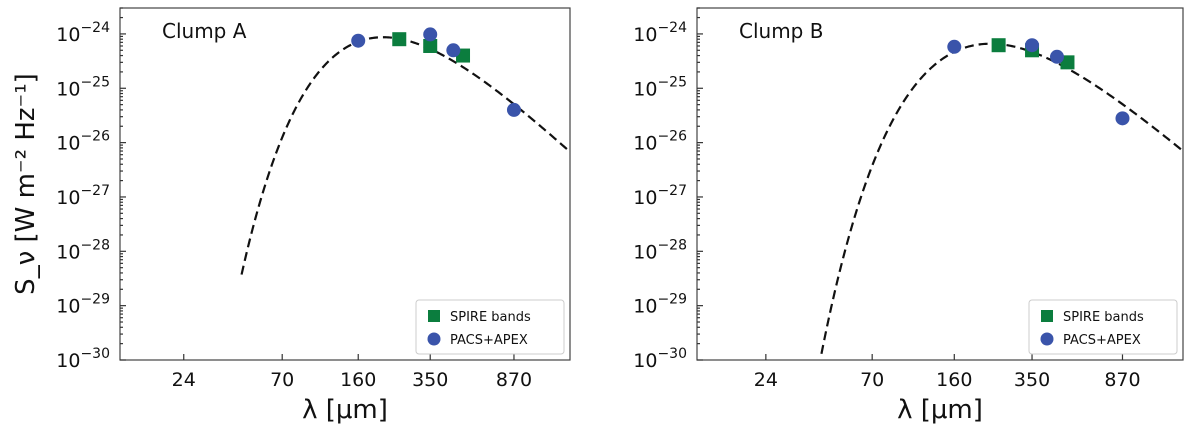 This screenshot has width=1200, height=436. Describe the element at coordinates (26, 184) in the screenshot. I see `y-axis-label: S_ν [W m⁻² Hz⁻¹]` at that location.